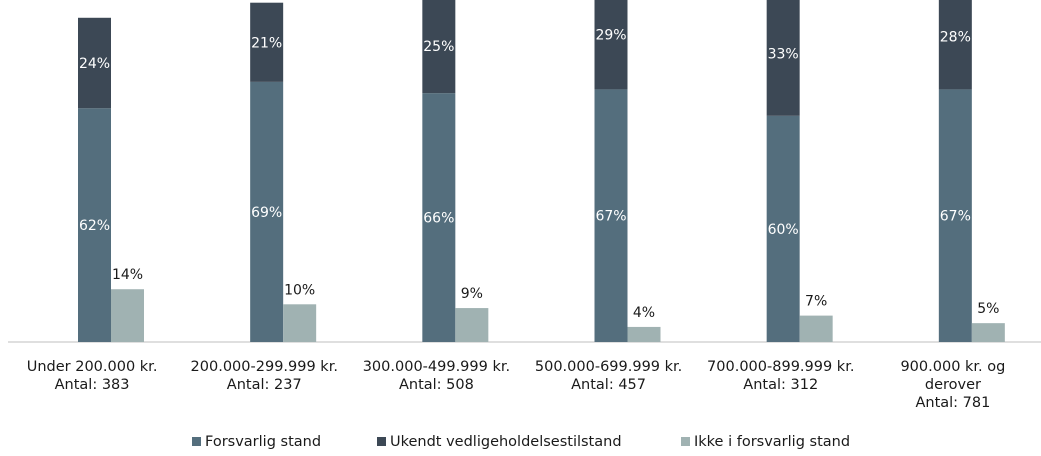 Image resolution: width=1041 pixels, height=456 pixels. What do you see at coordinates (780, 367) in the screenshot?
I see `x-tick-label-line: 700.000-899.999 kr.` at bounding box center [780, 367].